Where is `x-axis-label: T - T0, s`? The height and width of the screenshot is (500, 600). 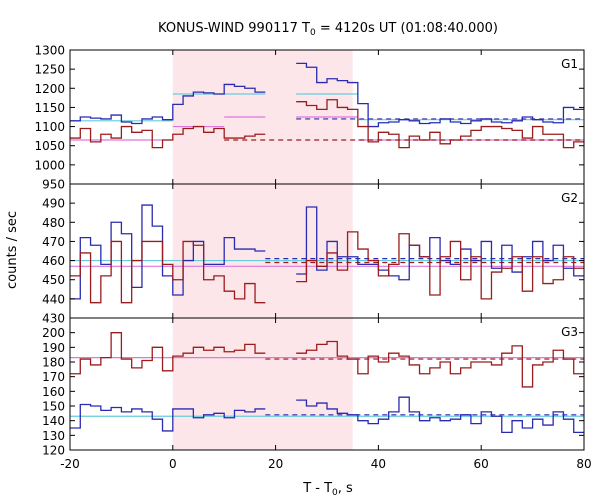 x-axis-label: T - T0, s is located at coordinates (327, 489).